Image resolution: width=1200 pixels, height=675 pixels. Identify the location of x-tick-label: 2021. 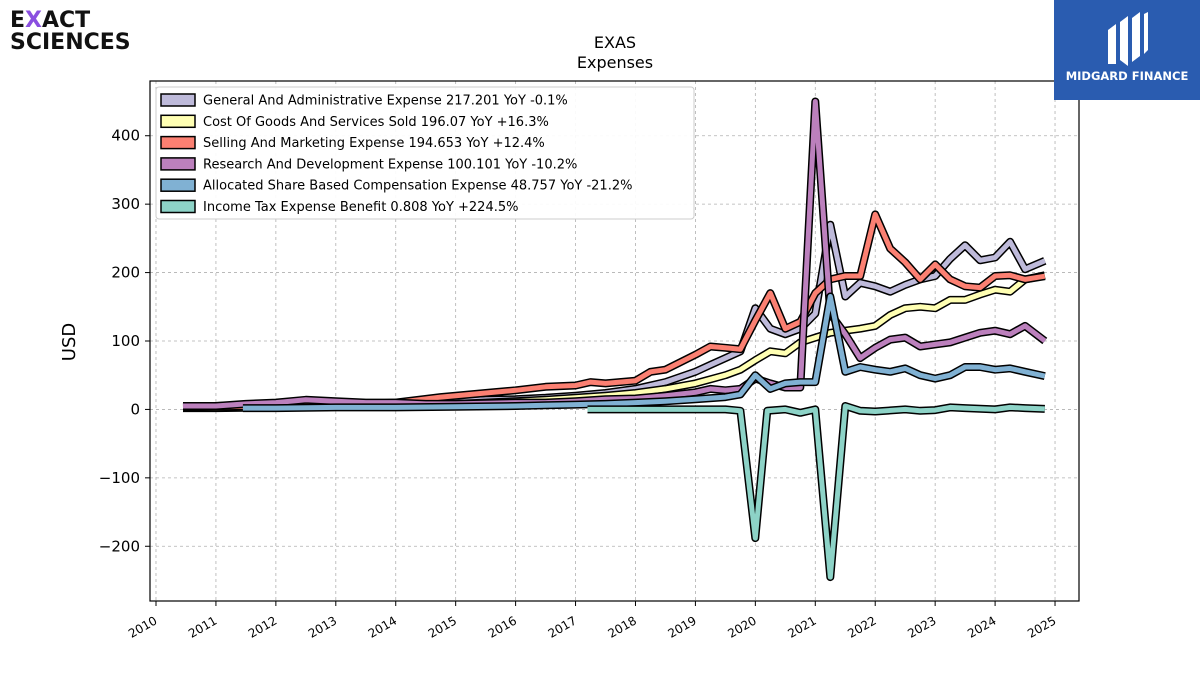
(801, 626).